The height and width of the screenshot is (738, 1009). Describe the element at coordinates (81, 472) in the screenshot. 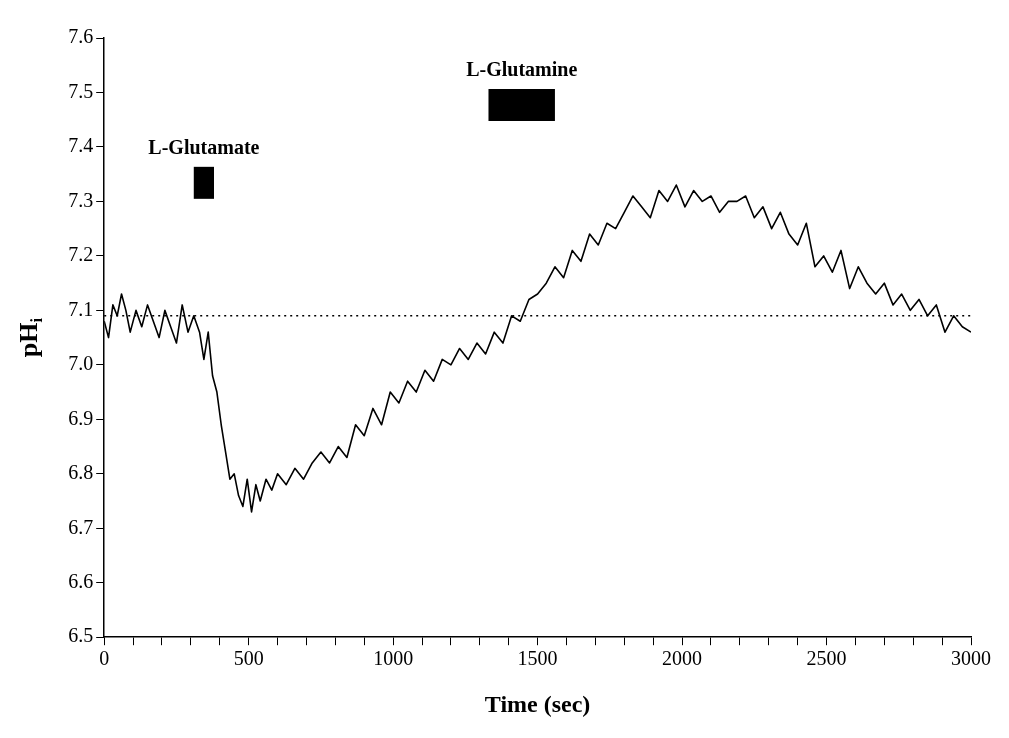

I see `y-tick-label: 6.8` at that location.